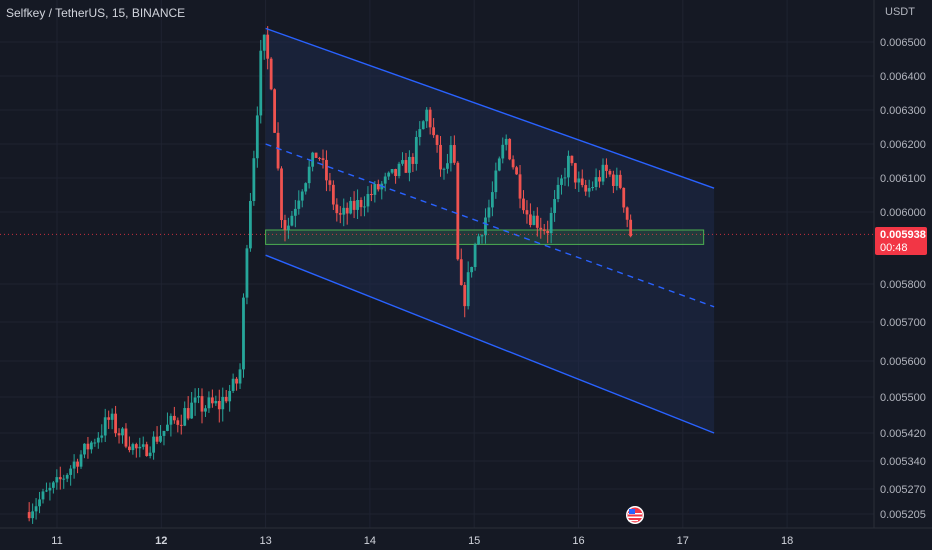 Image resolution: width=932 pixels, height=550 pixels. Describe the element at coordinates (903, 43) in the screenshot. I see `y-tick-label: 0.006500` at that location.